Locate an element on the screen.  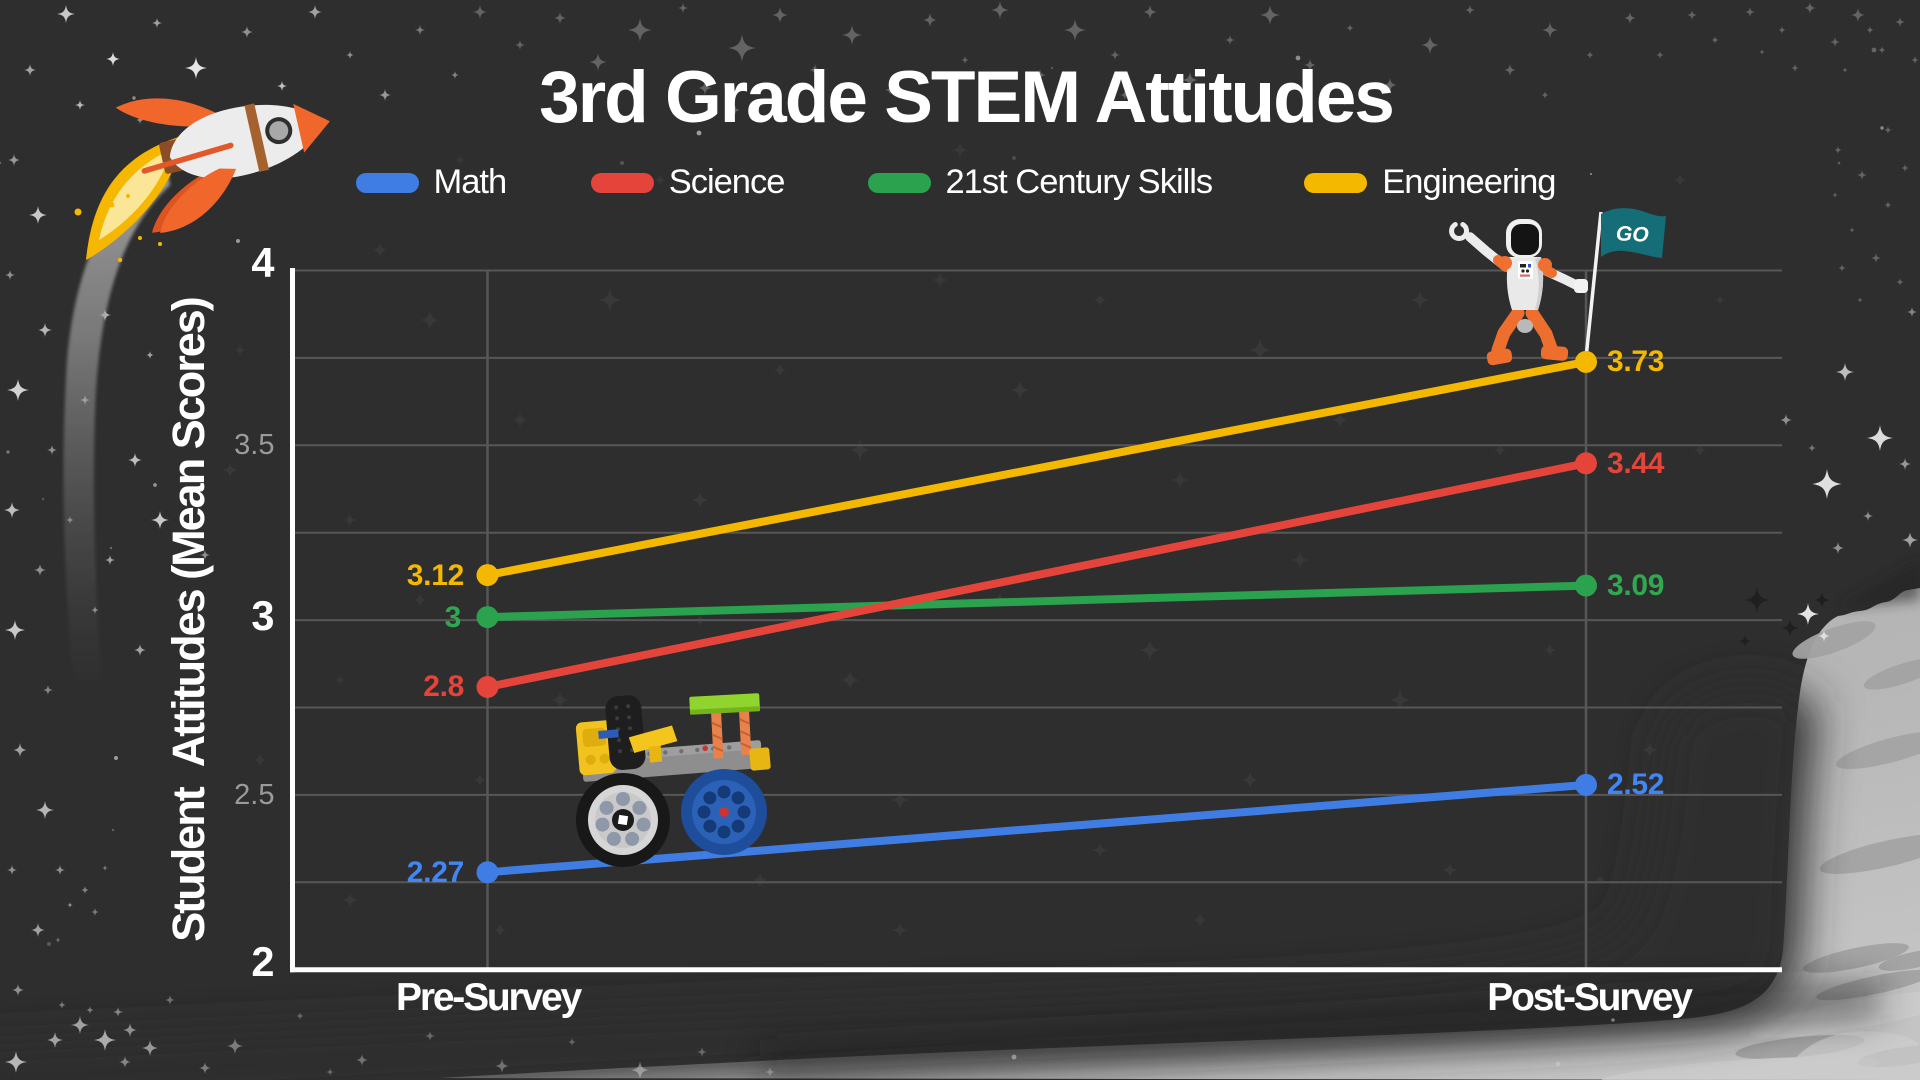
svg-text: GO is located at coordinates (1632, 234).